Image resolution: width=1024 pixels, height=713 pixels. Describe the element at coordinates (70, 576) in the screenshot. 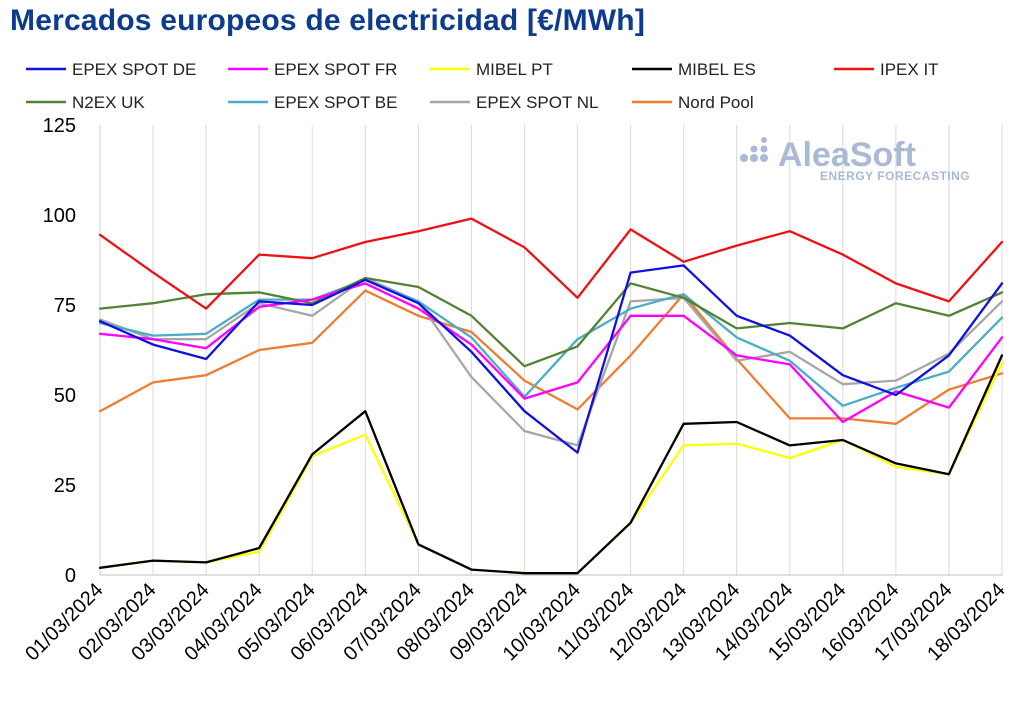

I see `y-tick-0: 0` at that location.